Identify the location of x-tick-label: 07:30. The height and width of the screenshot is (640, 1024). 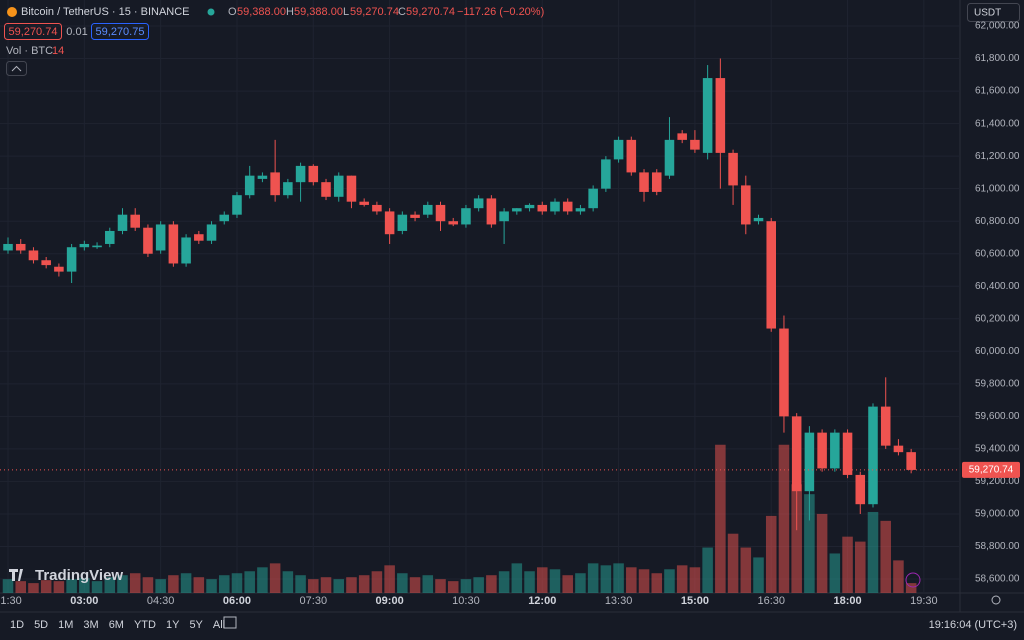
(314, 601).